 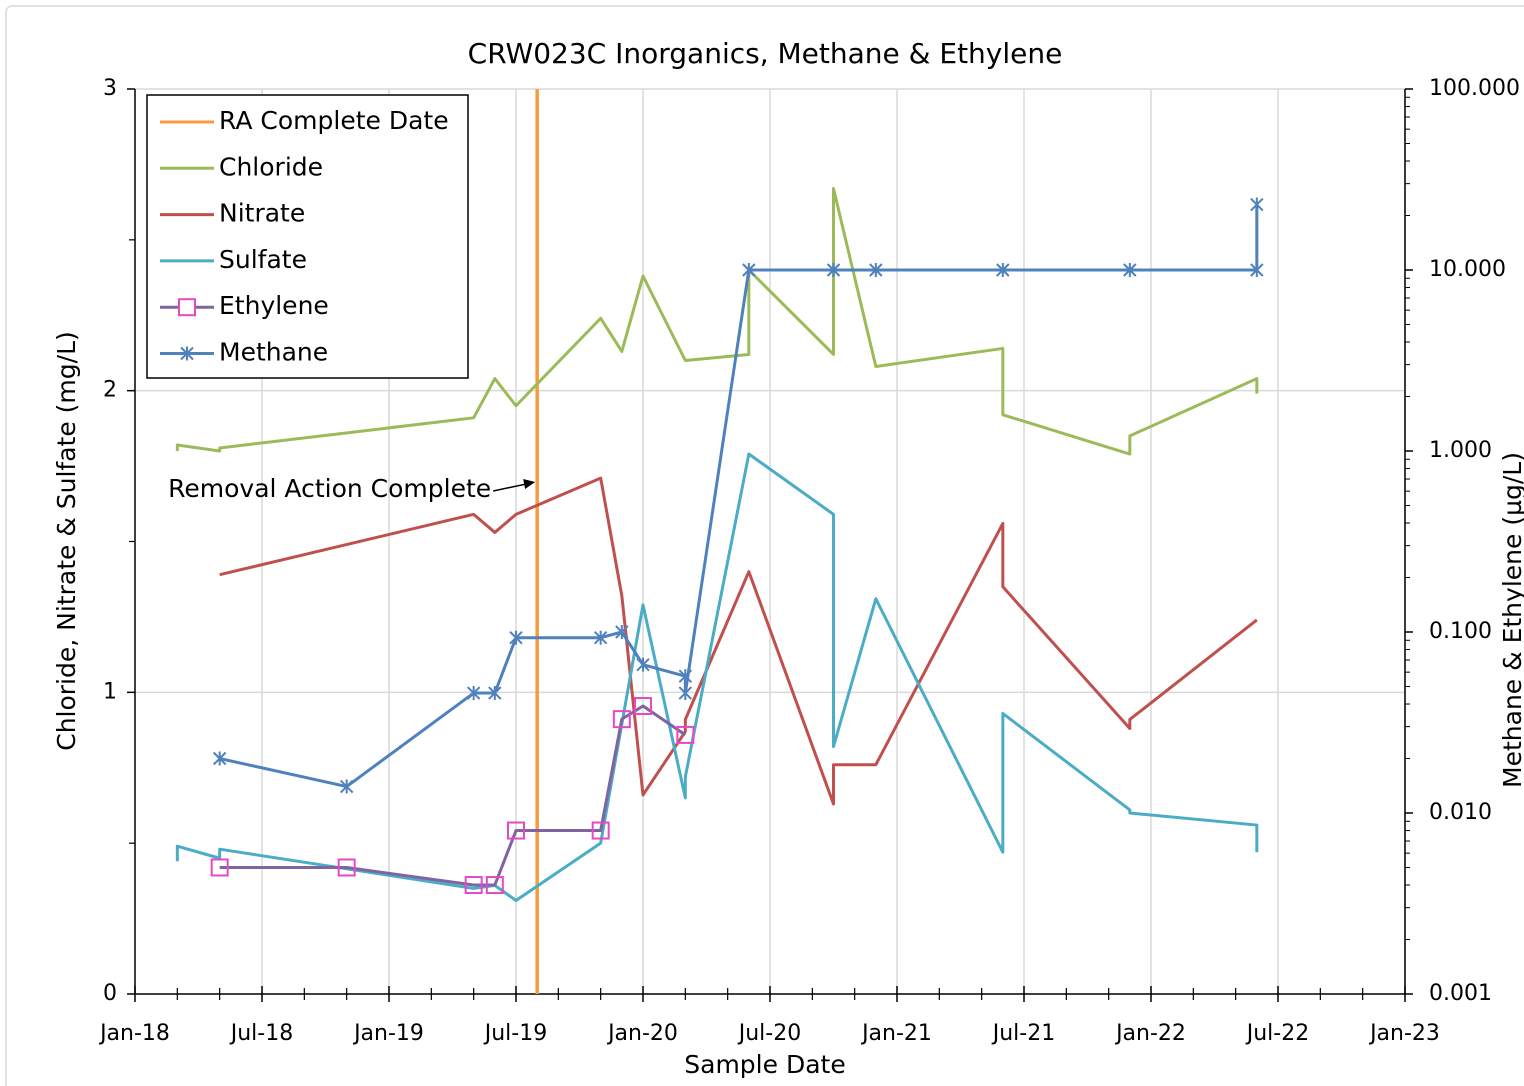 What do you see at coordinates (1467, 269) in the screenshot?
I see `y2-tick-label: 10.000` at bounding box center [1467, 269].